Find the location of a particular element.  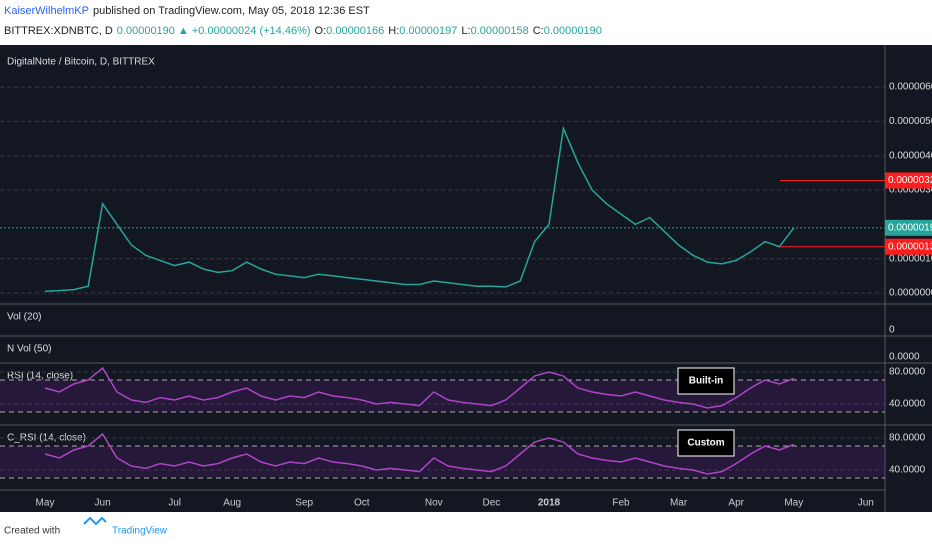

h-label: H: is located at coordinates (393, 31).